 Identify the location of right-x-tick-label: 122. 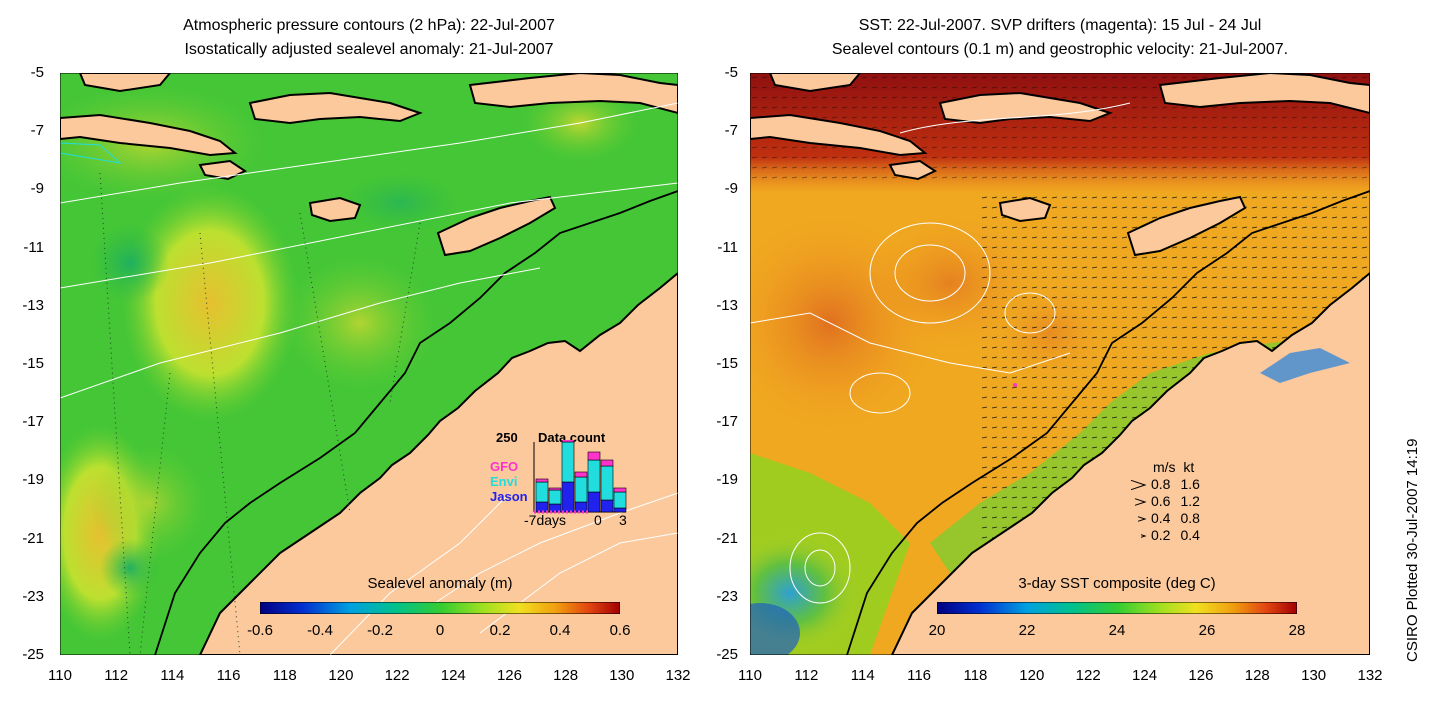
(1088, 675).